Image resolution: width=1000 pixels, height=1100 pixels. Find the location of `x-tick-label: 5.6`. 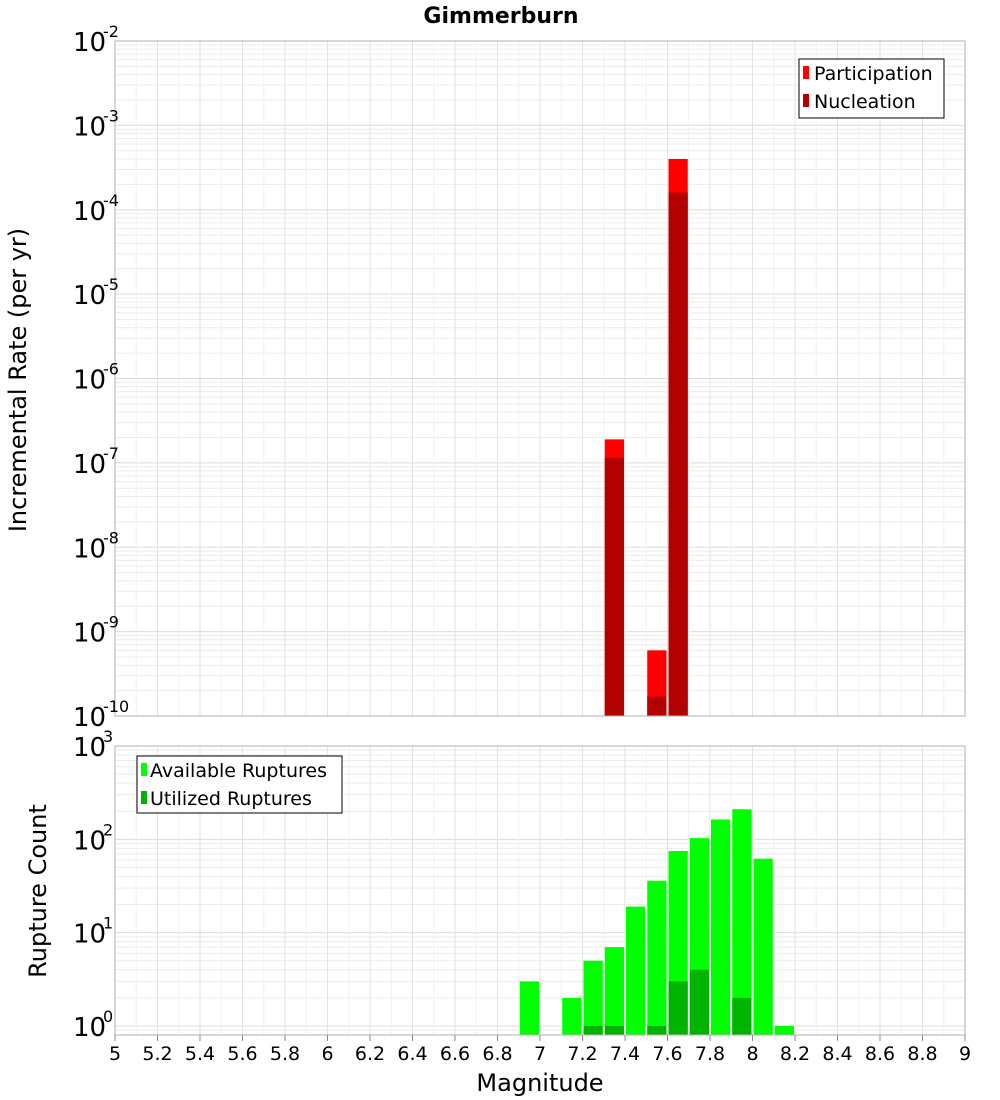

x-tick-label: 5.6 is located at coordinates (242, 1054).